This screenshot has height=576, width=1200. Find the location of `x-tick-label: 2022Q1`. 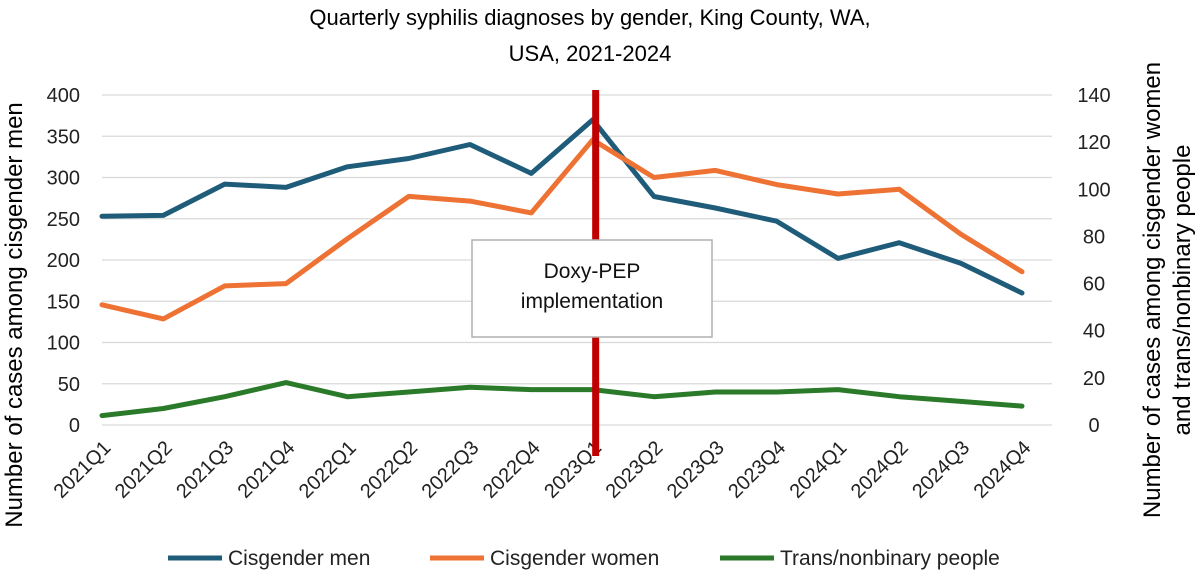

x-tick-label: 2022Q1 is located at coordinates (328, 470).